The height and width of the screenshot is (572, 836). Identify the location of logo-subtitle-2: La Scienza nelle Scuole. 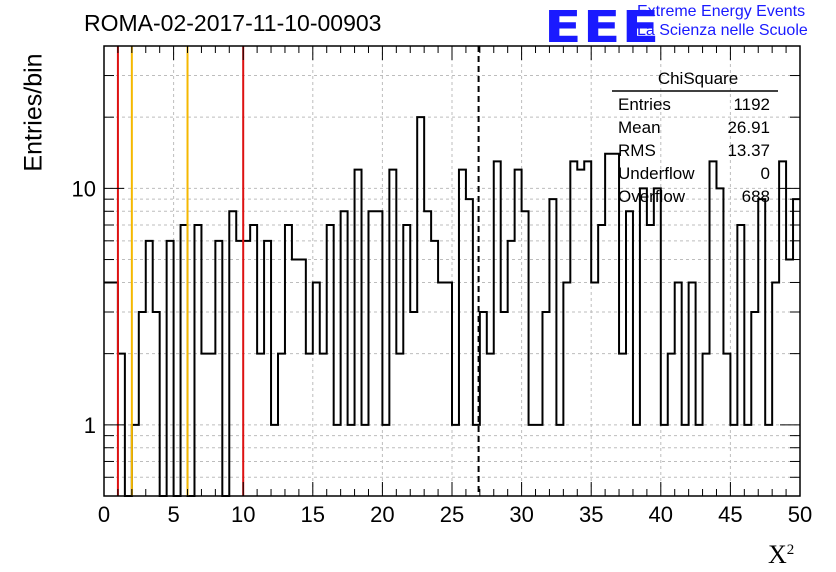
(722, 30).